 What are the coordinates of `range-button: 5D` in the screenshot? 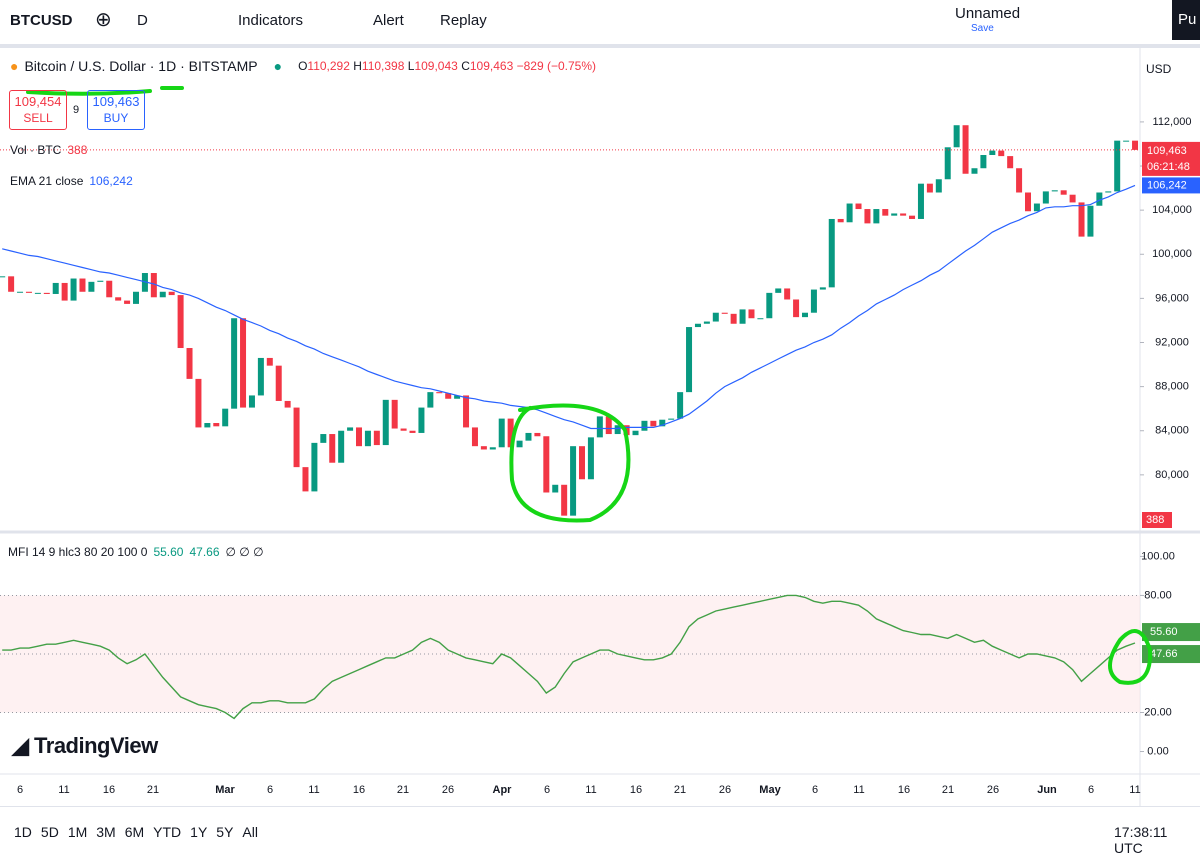 It's located at (49, 832).